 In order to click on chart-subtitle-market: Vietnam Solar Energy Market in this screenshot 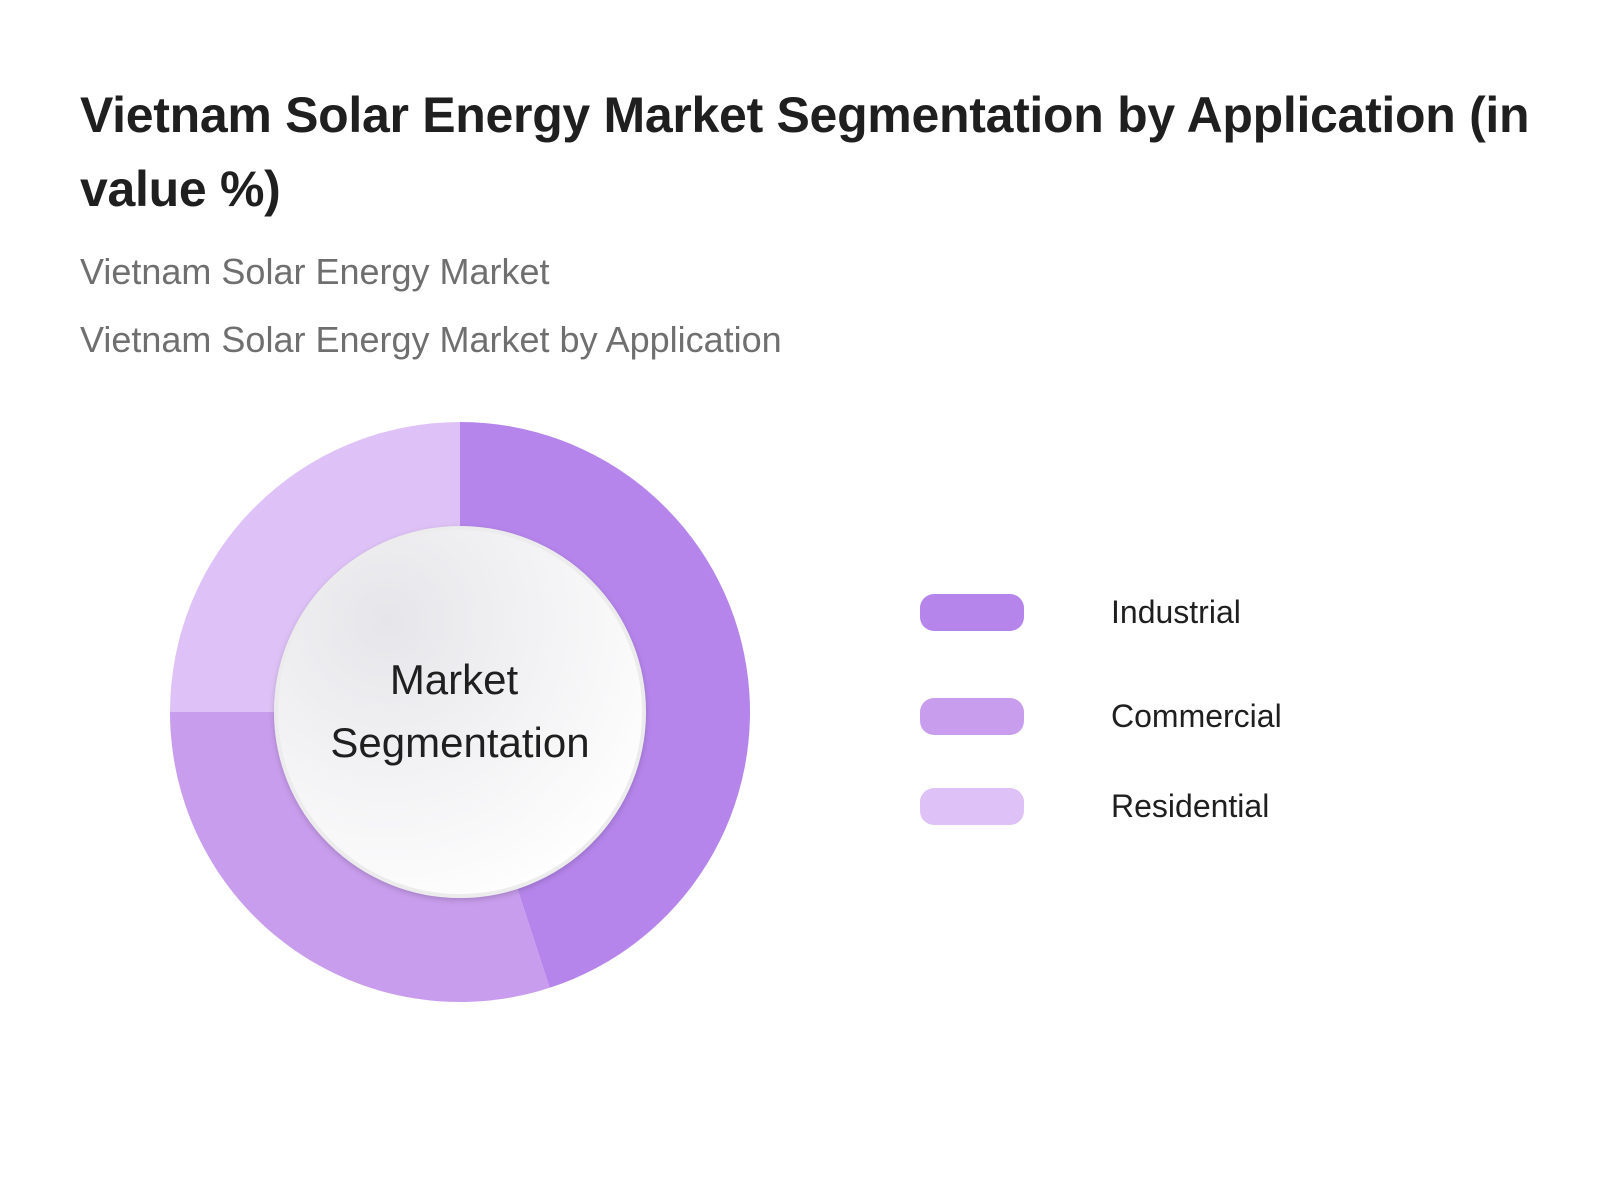, I will do `click(315, 271)`.